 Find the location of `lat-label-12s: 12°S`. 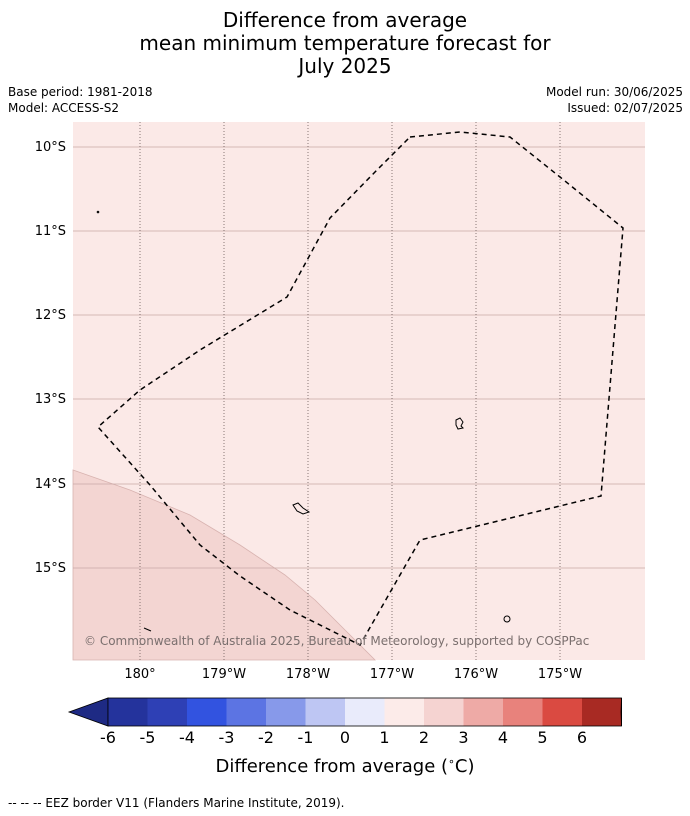

lat-label-12s: 12°S is located at coordinates (50, 315).